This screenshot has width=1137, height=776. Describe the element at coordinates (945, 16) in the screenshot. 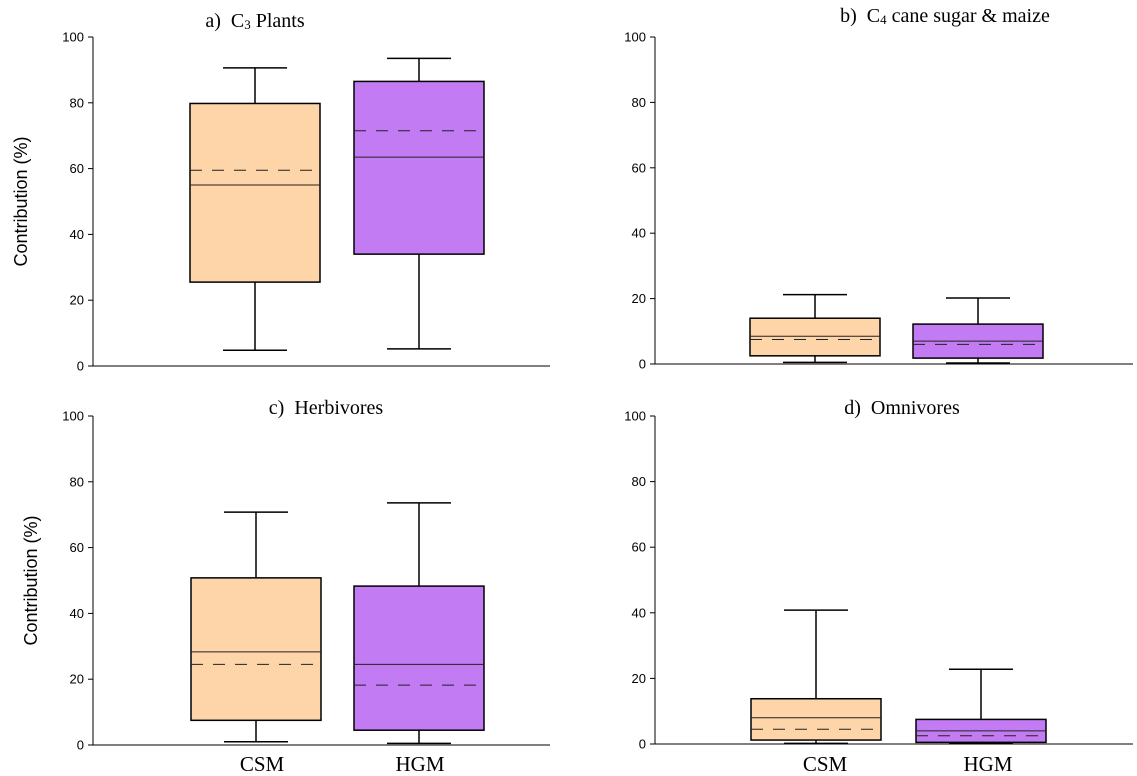

I see `panel-title: b) C4 cane sugar & maize` at that location.